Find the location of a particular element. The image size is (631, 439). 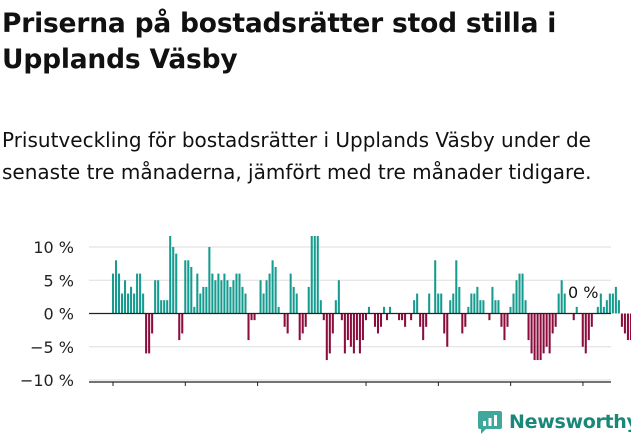

y-tick-label: 5 % is located at coordinates (59, 280).